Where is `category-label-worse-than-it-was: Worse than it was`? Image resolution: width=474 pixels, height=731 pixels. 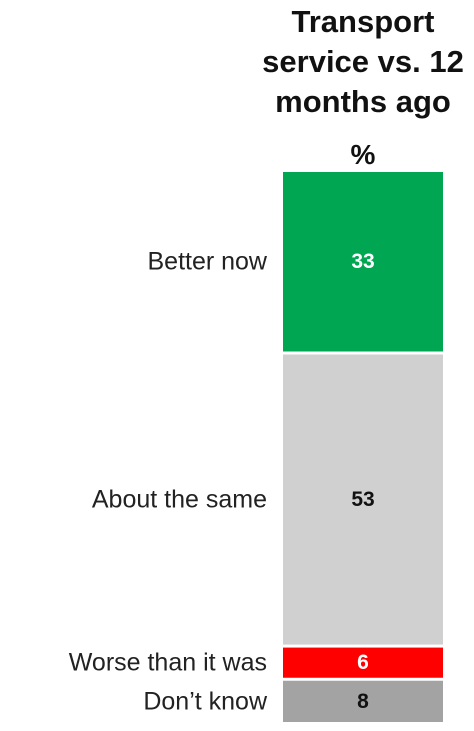 category-label-worse-than-it-was: Worse than it was is located at coordinates (168, 663).